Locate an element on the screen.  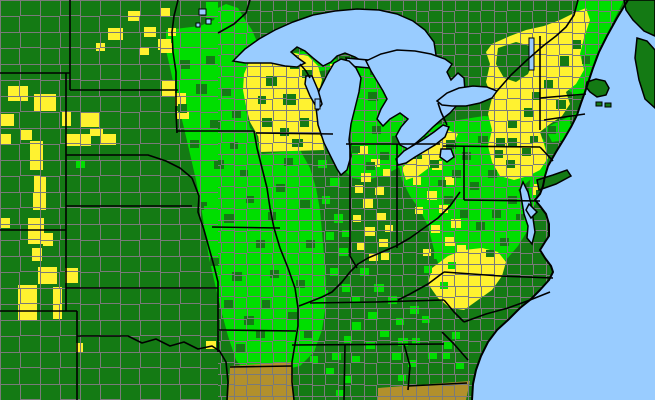
border-nc-sc is located at coordinates (507, 307).